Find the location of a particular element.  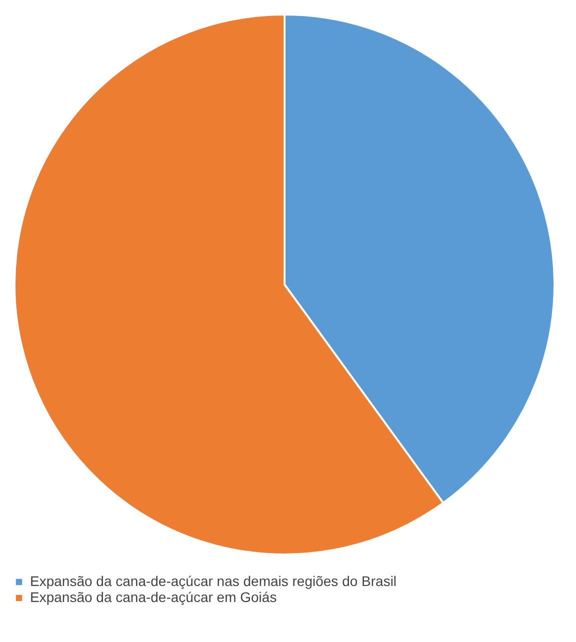

legend-label: Expansão da cana-de-açúcar nas demais regiões do Brasil is located at coordinates (213, 581).